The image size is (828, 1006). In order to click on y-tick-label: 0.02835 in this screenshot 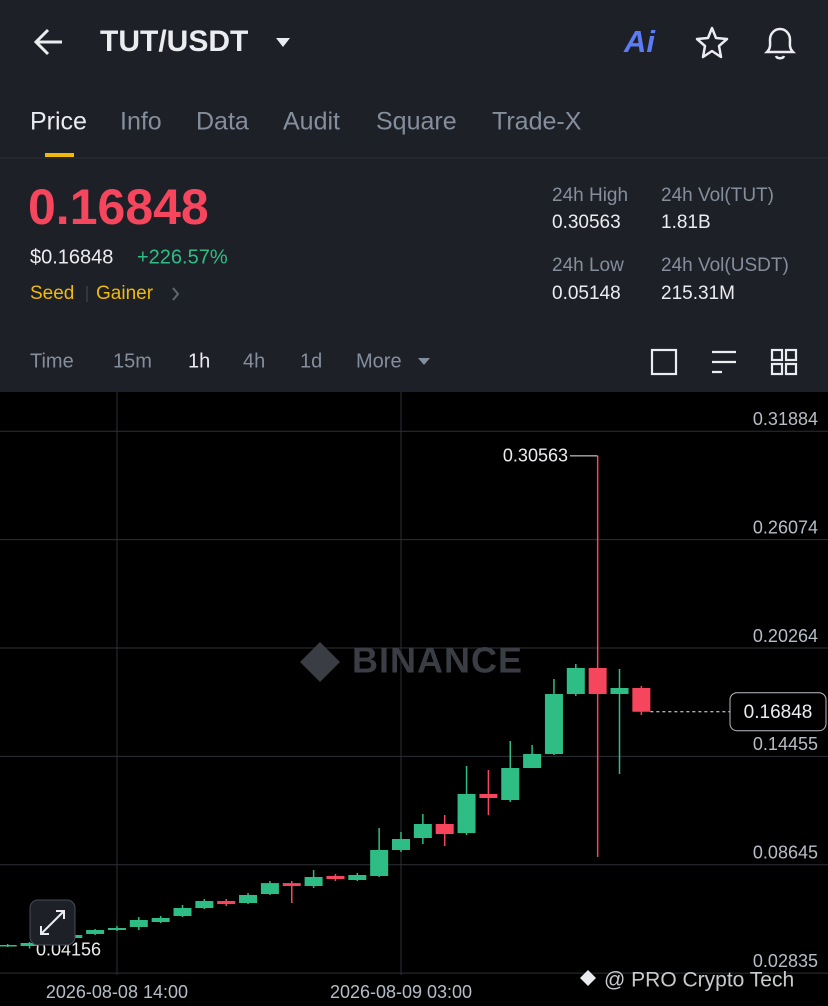, I will do `click(785, 961)`.